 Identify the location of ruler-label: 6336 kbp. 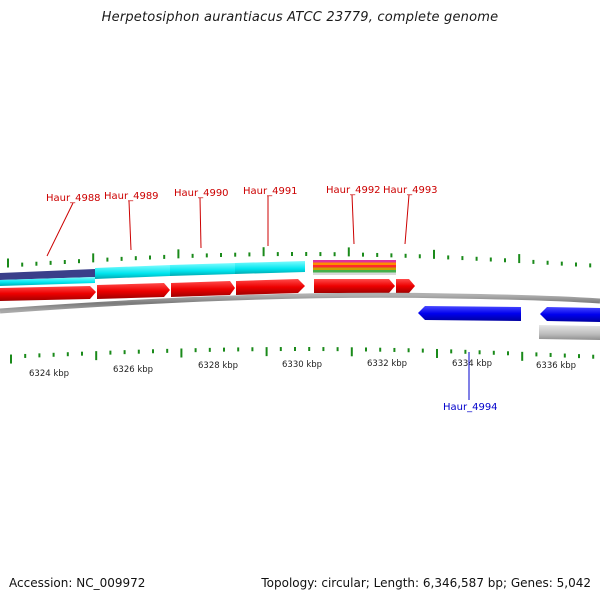
(556, 366).